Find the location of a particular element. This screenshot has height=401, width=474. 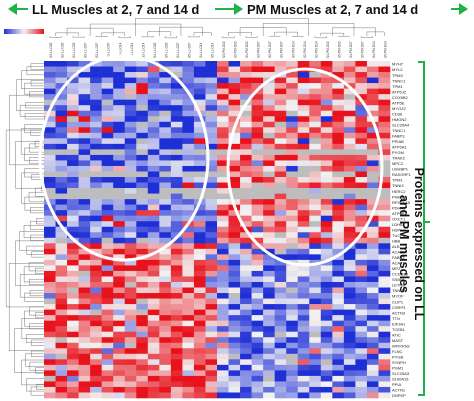

column-label: S2-PM-D07 is located at coordinates (270, 49).